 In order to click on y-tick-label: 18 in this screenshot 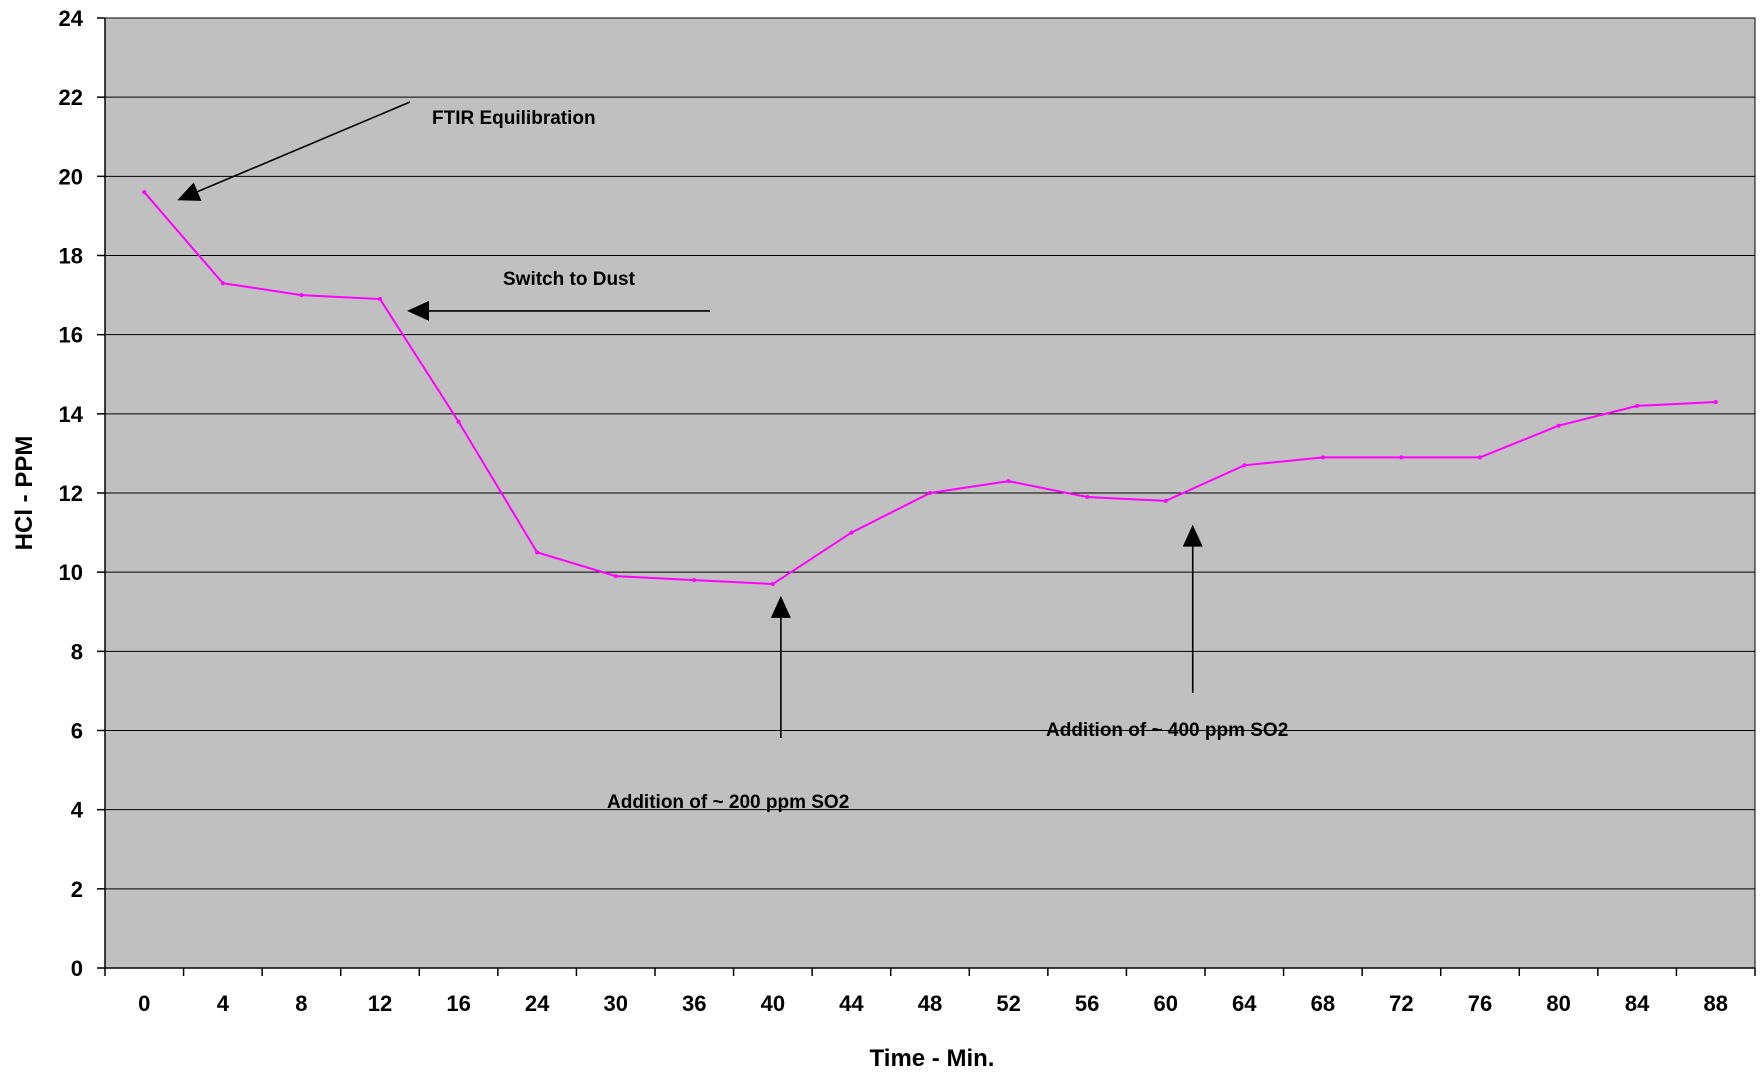, I will do `click(71, 256)`.